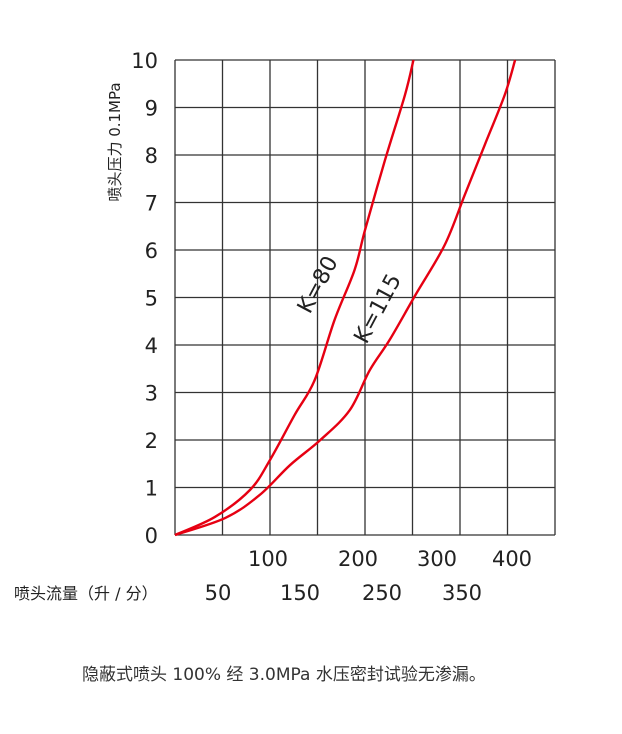 The image size is (622, 734). Describe the element at coordinates (300, 593) in the screenshot. I see `x-tick-label-secondary: 150` at that location.